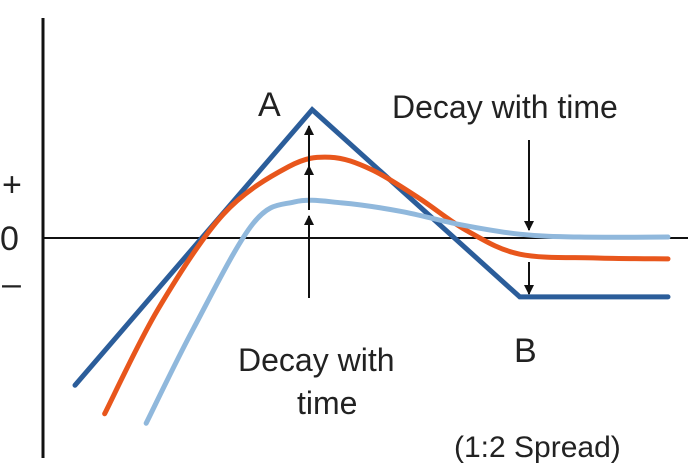 Image resolution: width=690 pixels, height=476 pixels. Describe the element at coordinates (419, 211) in the screenshot. I see `decay-arrows` at that location.